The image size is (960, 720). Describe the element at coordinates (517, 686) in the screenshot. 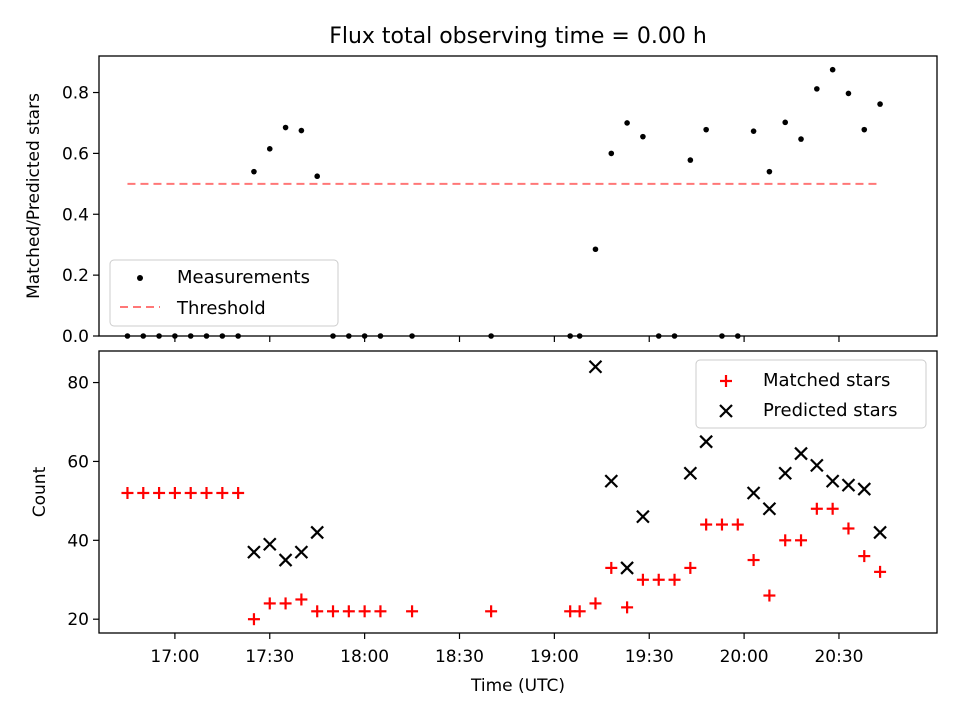

I see `bottom-xlabel: Time (UTC)` at that location.